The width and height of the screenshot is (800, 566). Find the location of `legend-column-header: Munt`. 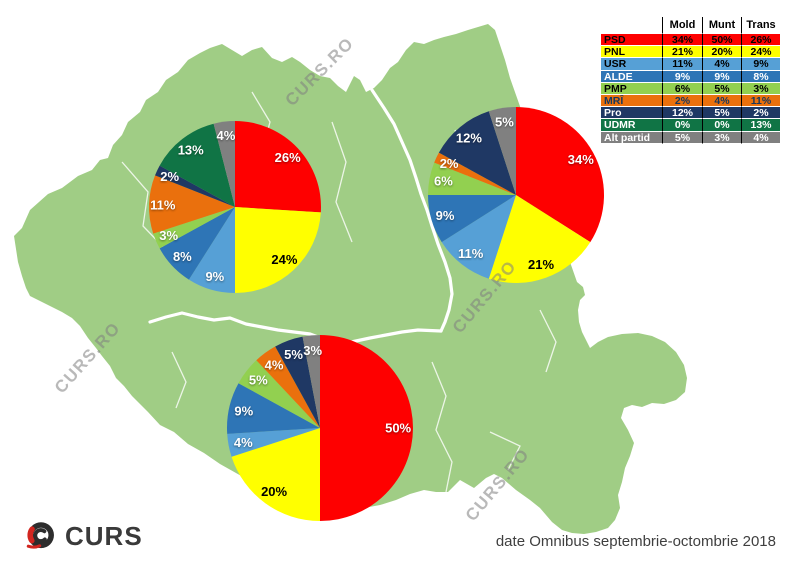

legend-column-header: Munt is located at coordinates (721, 25).